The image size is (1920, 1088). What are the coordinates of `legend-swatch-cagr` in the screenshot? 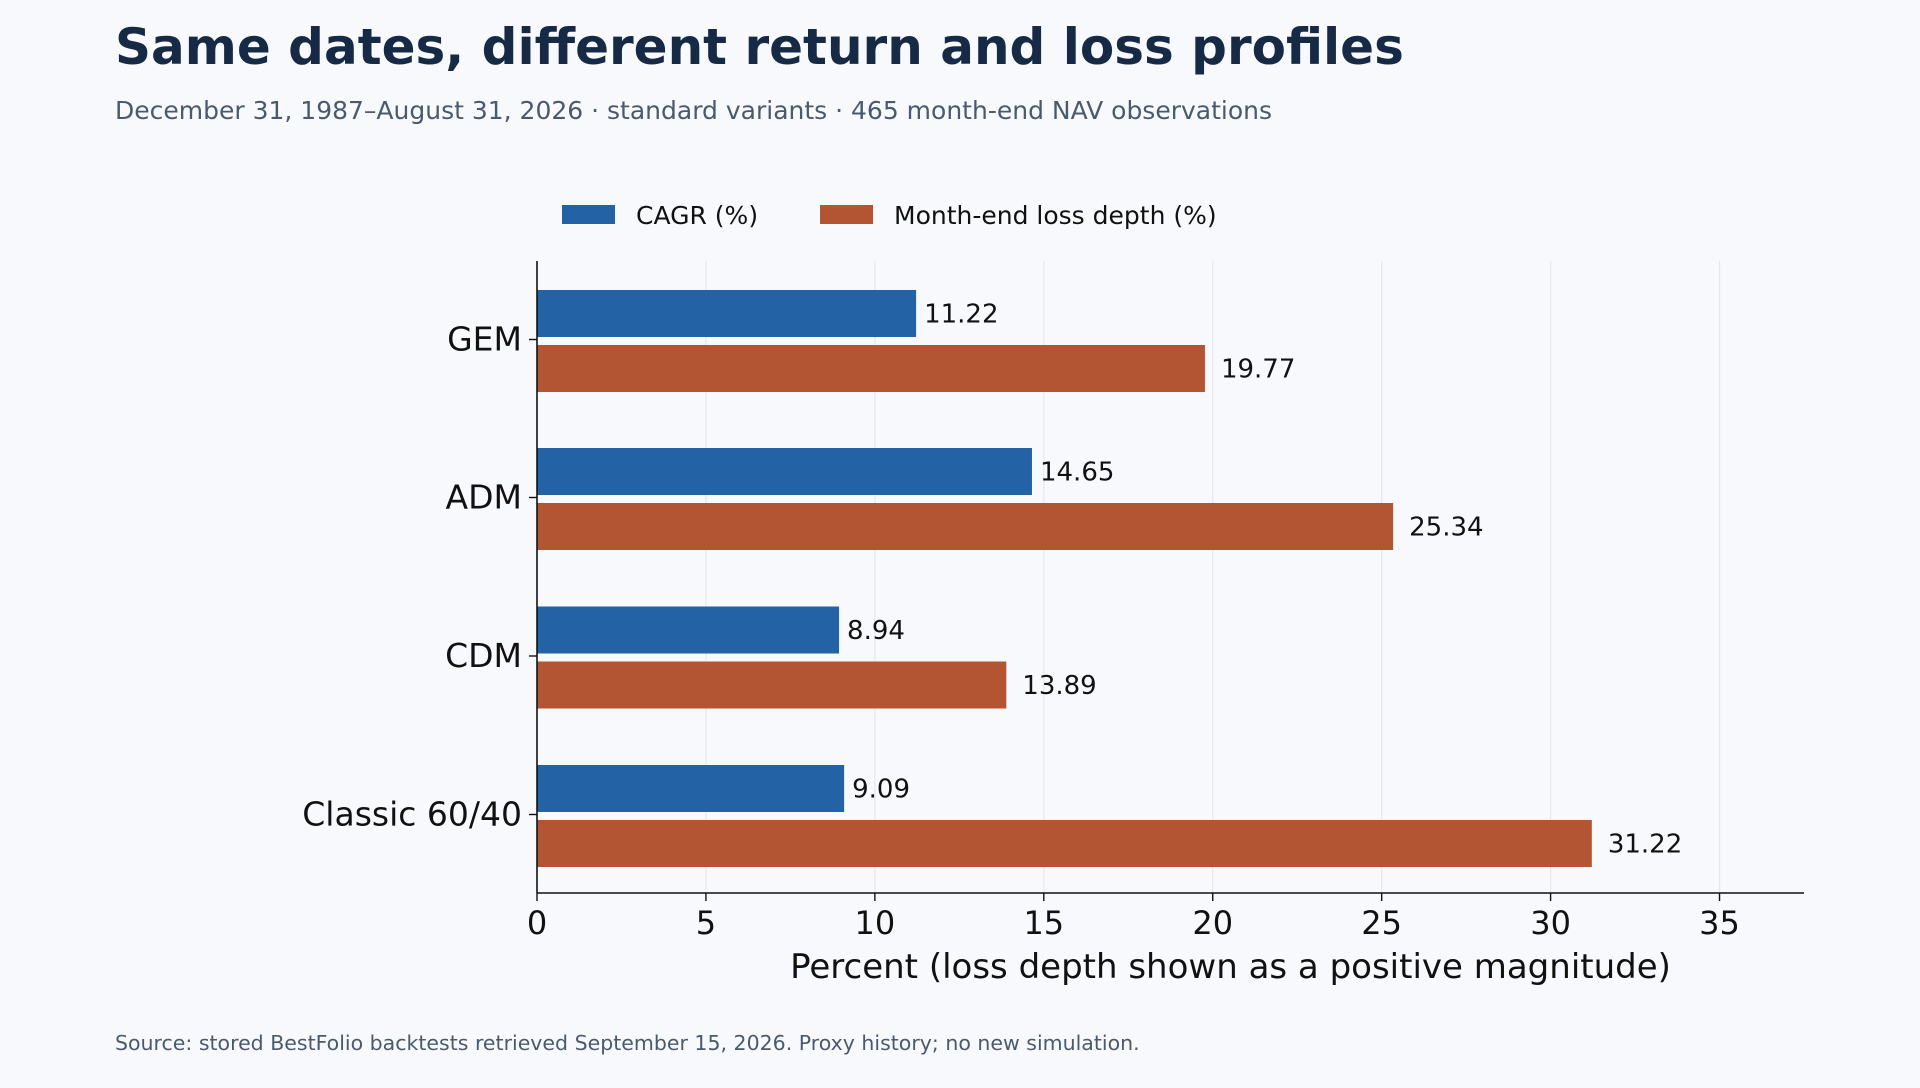 It's located at (588, 214).